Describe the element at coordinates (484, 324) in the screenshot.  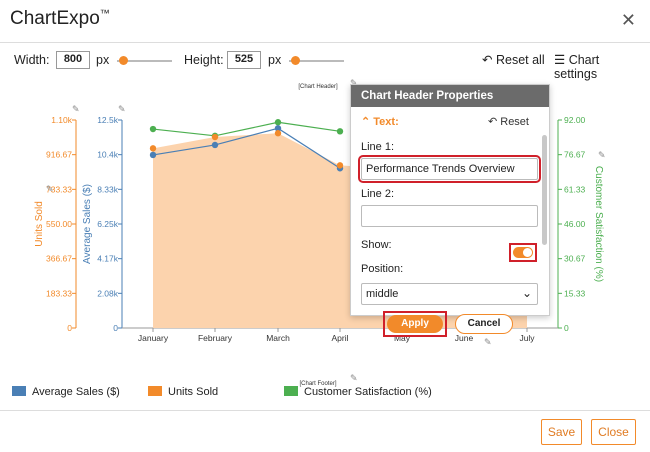
I see `cancel-button: Cancel` at that location.